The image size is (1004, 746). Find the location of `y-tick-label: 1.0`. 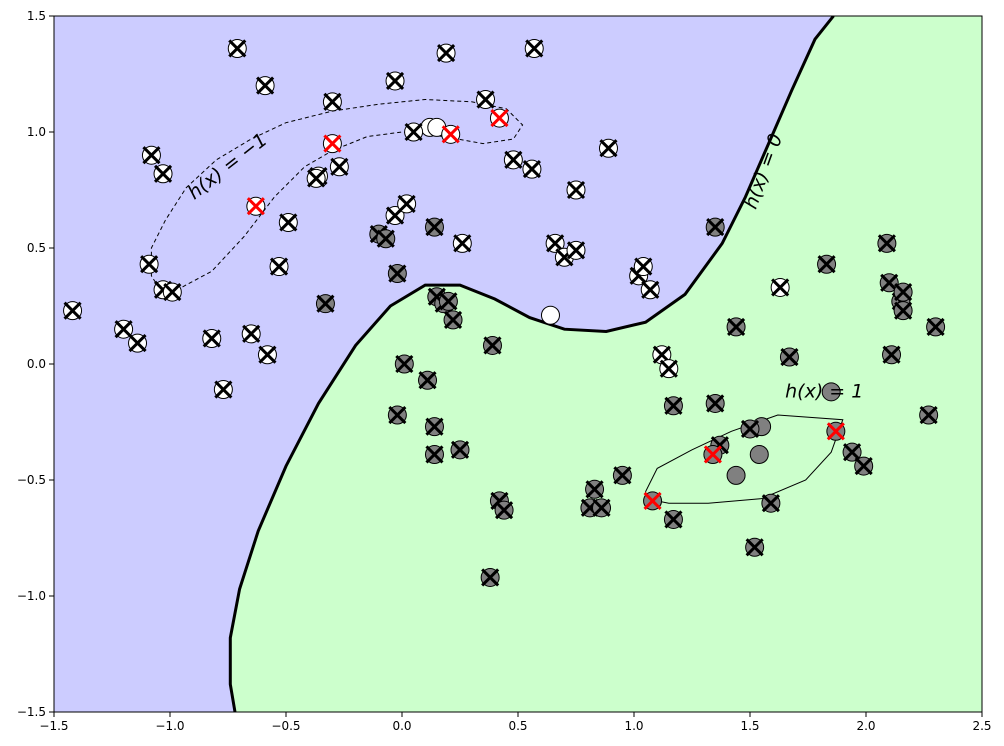

y-tick-label: 1.0 is located at coordinates (36, 132).